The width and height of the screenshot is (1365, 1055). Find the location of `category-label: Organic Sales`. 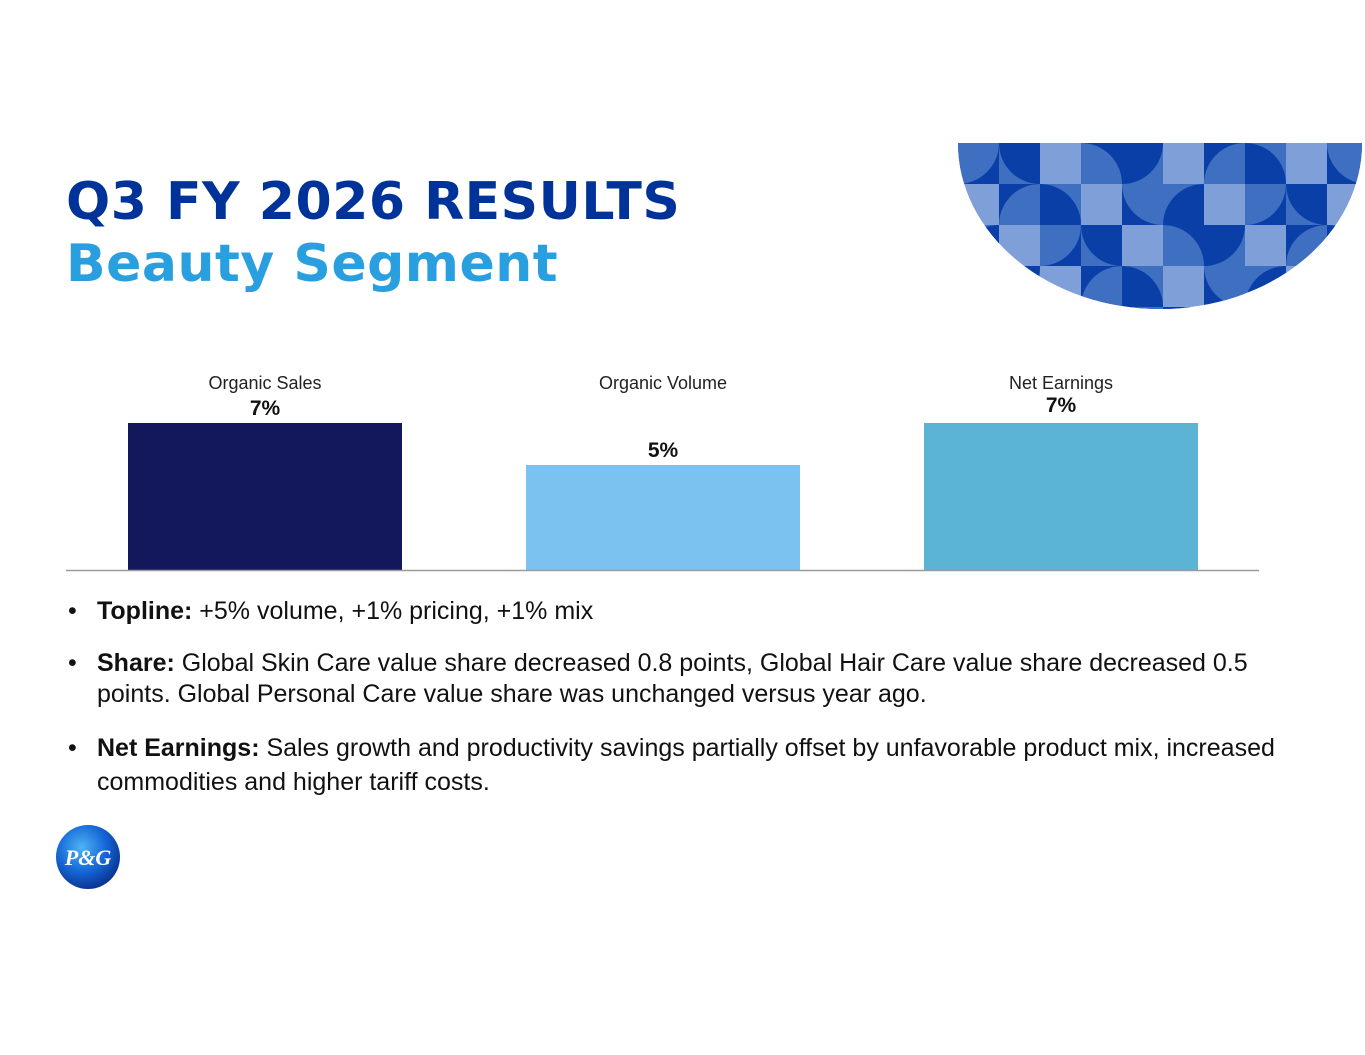

category-label: Organic Sales is located at coordinates (264, 383).